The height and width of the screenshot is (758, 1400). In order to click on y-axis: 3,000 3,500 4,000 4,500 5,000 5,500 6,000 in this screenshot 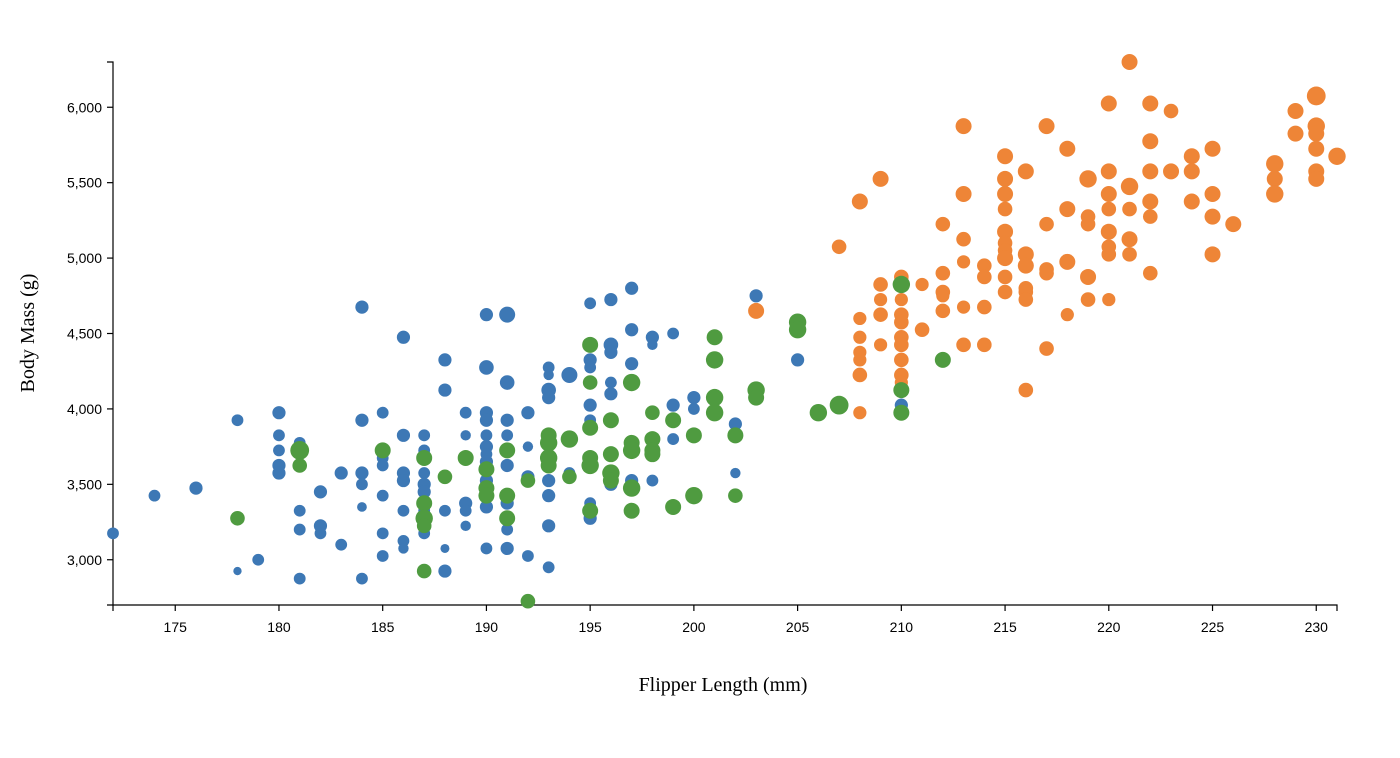, I will do `click(90, 333)`.